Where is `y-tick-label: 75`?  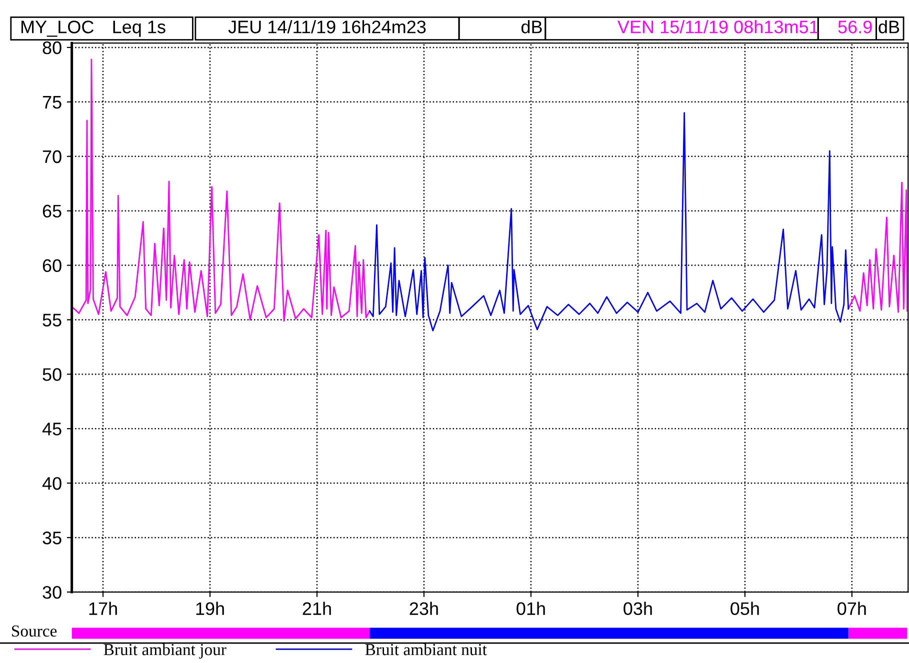 y-tick-label: 75 is located at coordinates (52, 102).